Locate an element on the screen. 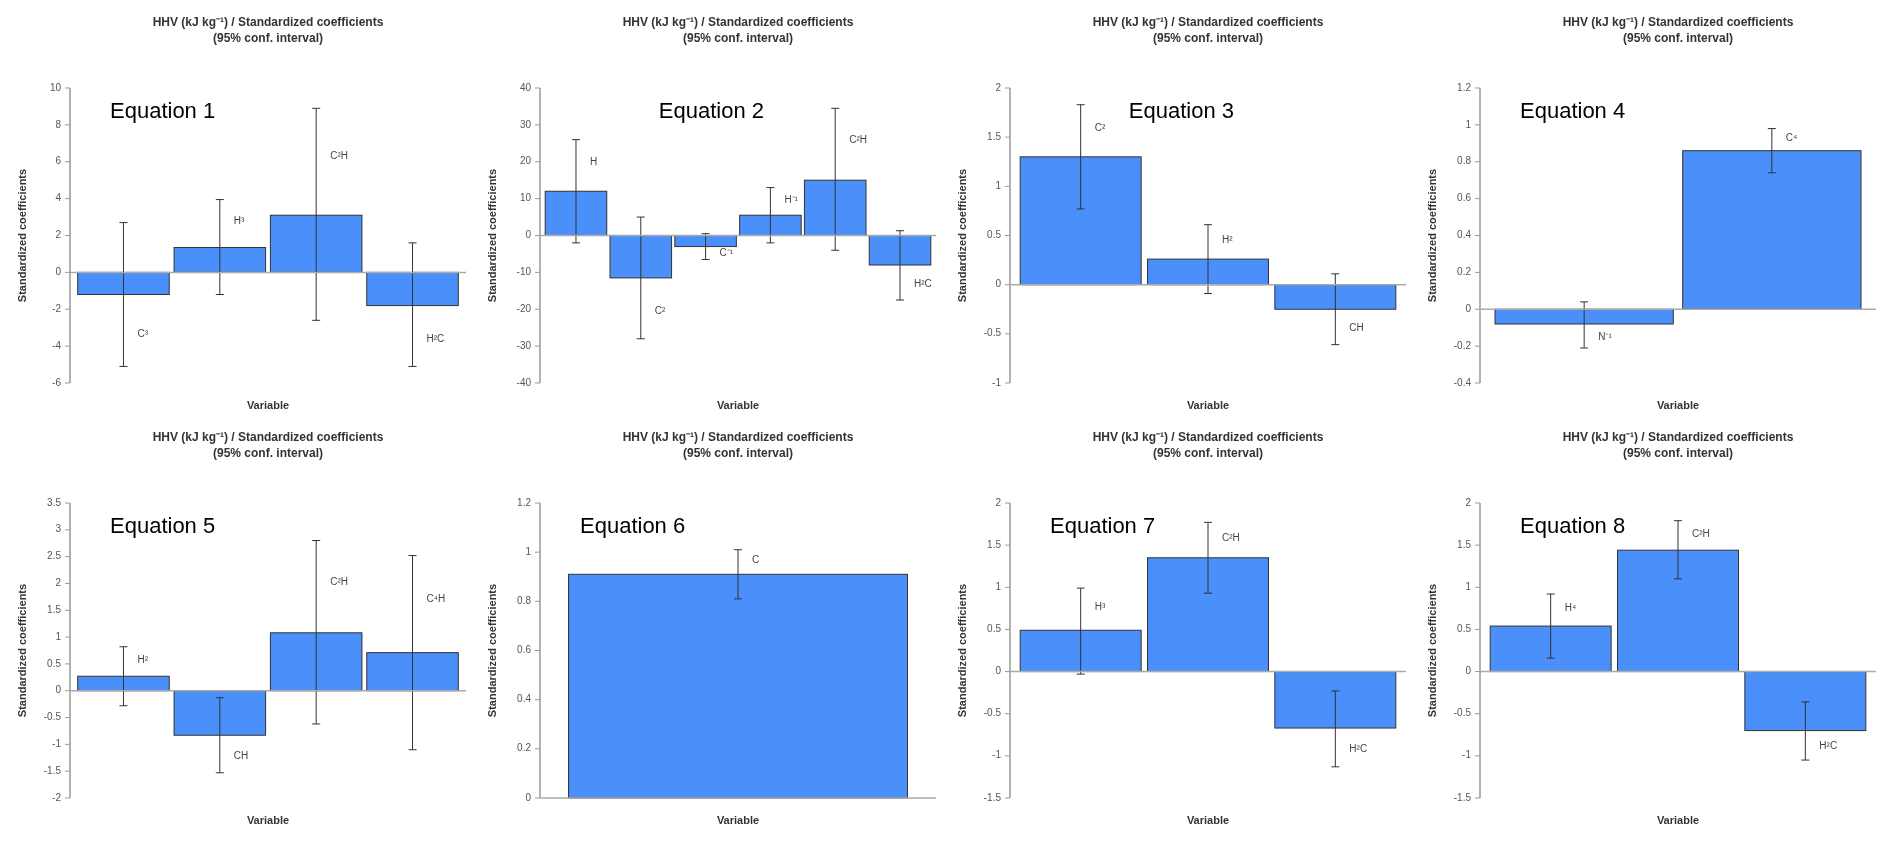 Image resolution: width=1897 pixels, height=848 pixels. y-tick-label: 3.5 is located at coordinates (54, 502).